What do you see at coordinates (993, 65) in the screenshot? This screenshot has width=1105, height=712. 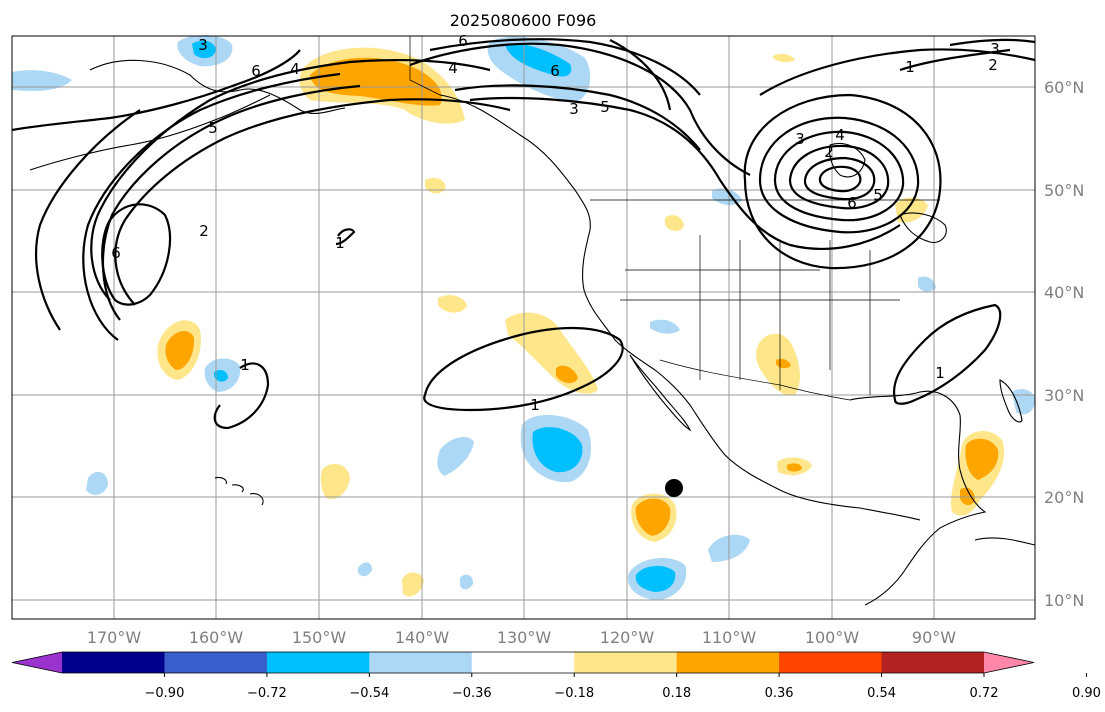 I see `contour-label-2-northeast: 2` at bounding box center [993, 65].